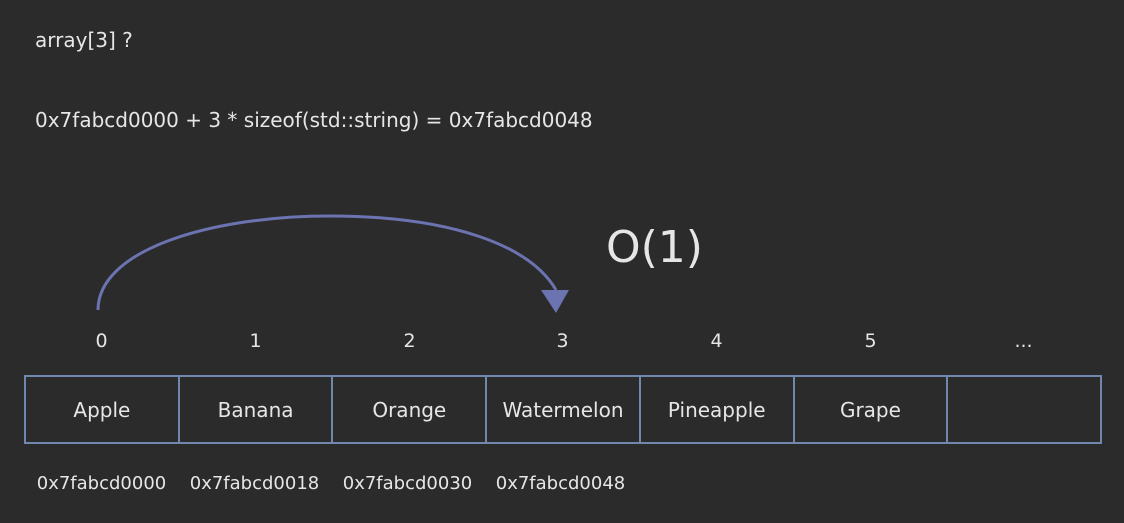 This screenshot has width=1124, height=523. I want to click on question-text: array[3] ?, so click(84, 40).